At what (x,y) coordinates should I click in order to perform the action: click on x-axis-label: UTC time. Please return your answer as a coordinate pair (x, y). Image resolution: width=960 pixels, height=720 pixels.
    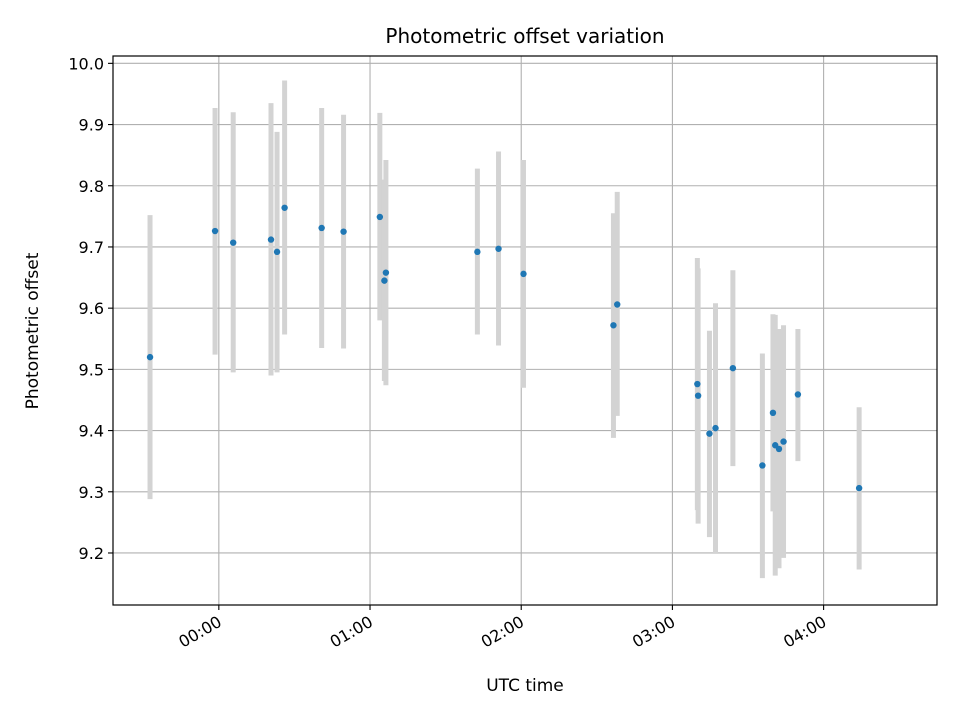
    Looking at the image, I should click on (525, 686).